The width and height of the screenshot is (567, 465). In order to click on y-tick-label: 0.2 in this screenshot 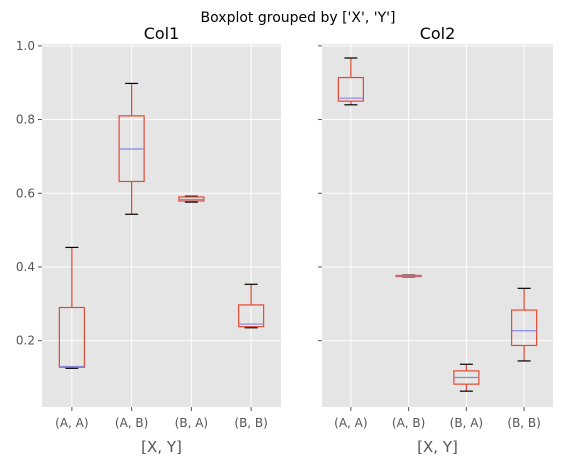, I will do `click(25, 341)`.